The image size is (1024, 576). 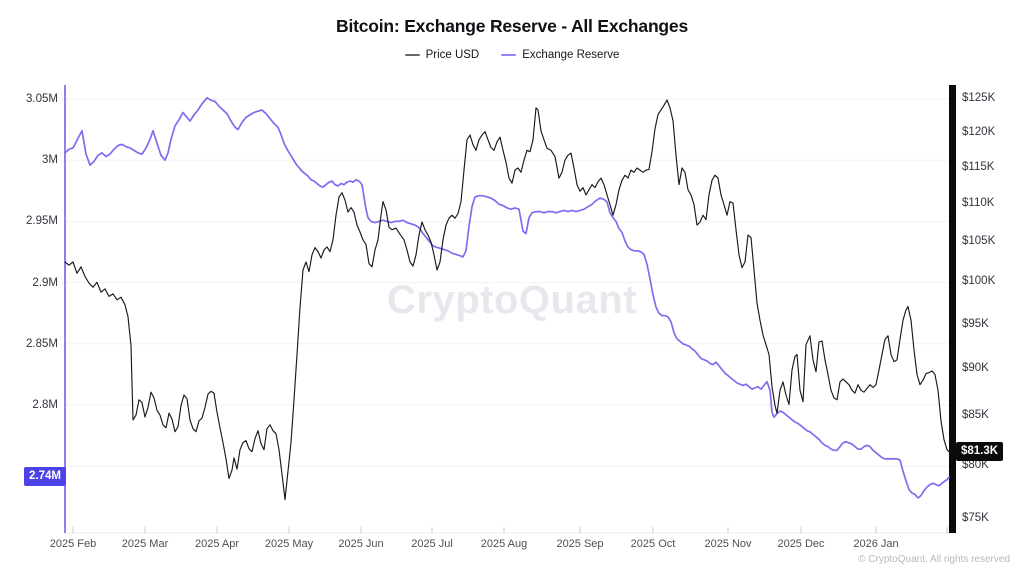 I want to click on x-axis-tick-label: 2026 Jan, so click(x=876, y=544).